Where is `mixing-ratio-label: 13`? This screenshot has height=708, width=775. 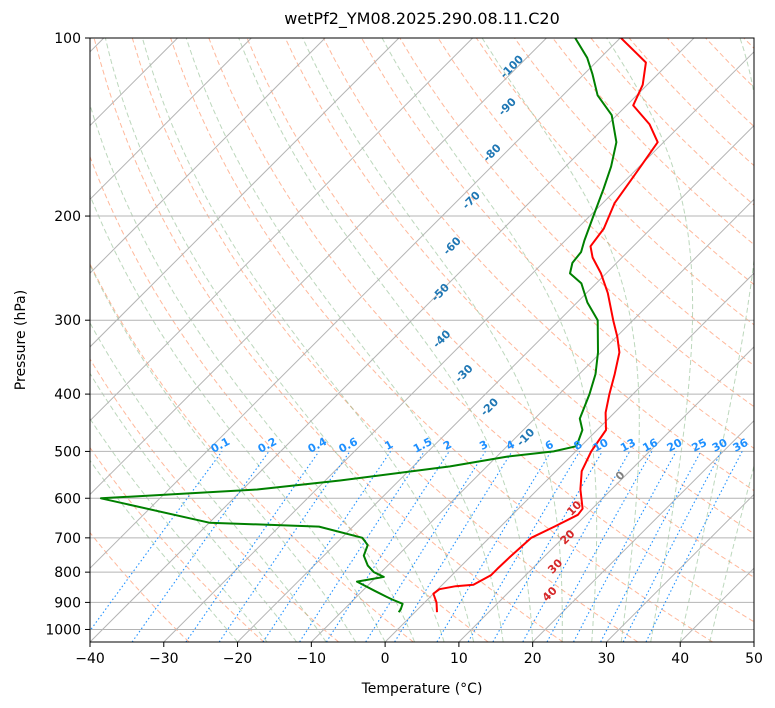 mixing-ratio-label: 13 is located at coordinates (628, 445).